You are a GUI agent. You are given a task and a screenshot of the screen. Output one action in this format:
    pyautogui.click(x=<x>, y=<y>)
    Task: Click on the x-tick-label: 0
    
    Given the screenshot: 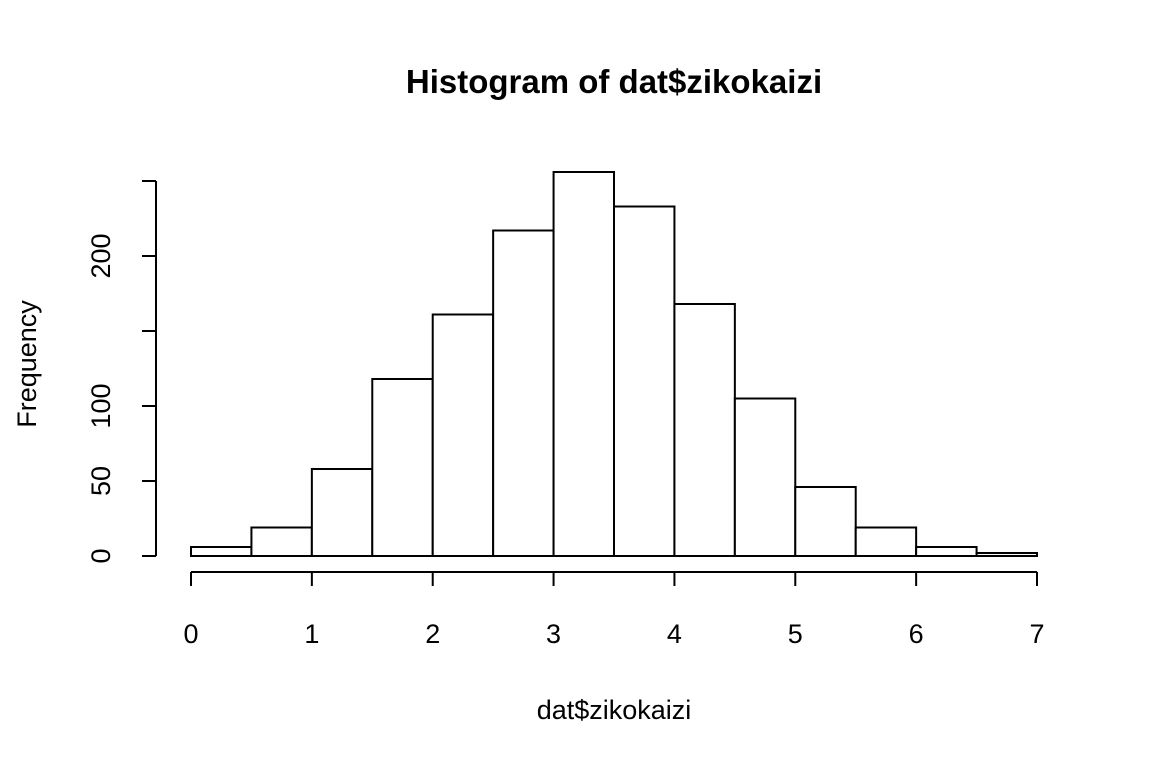 What is the action you would take?
    pyautogui.click(x=190, y=634)
    